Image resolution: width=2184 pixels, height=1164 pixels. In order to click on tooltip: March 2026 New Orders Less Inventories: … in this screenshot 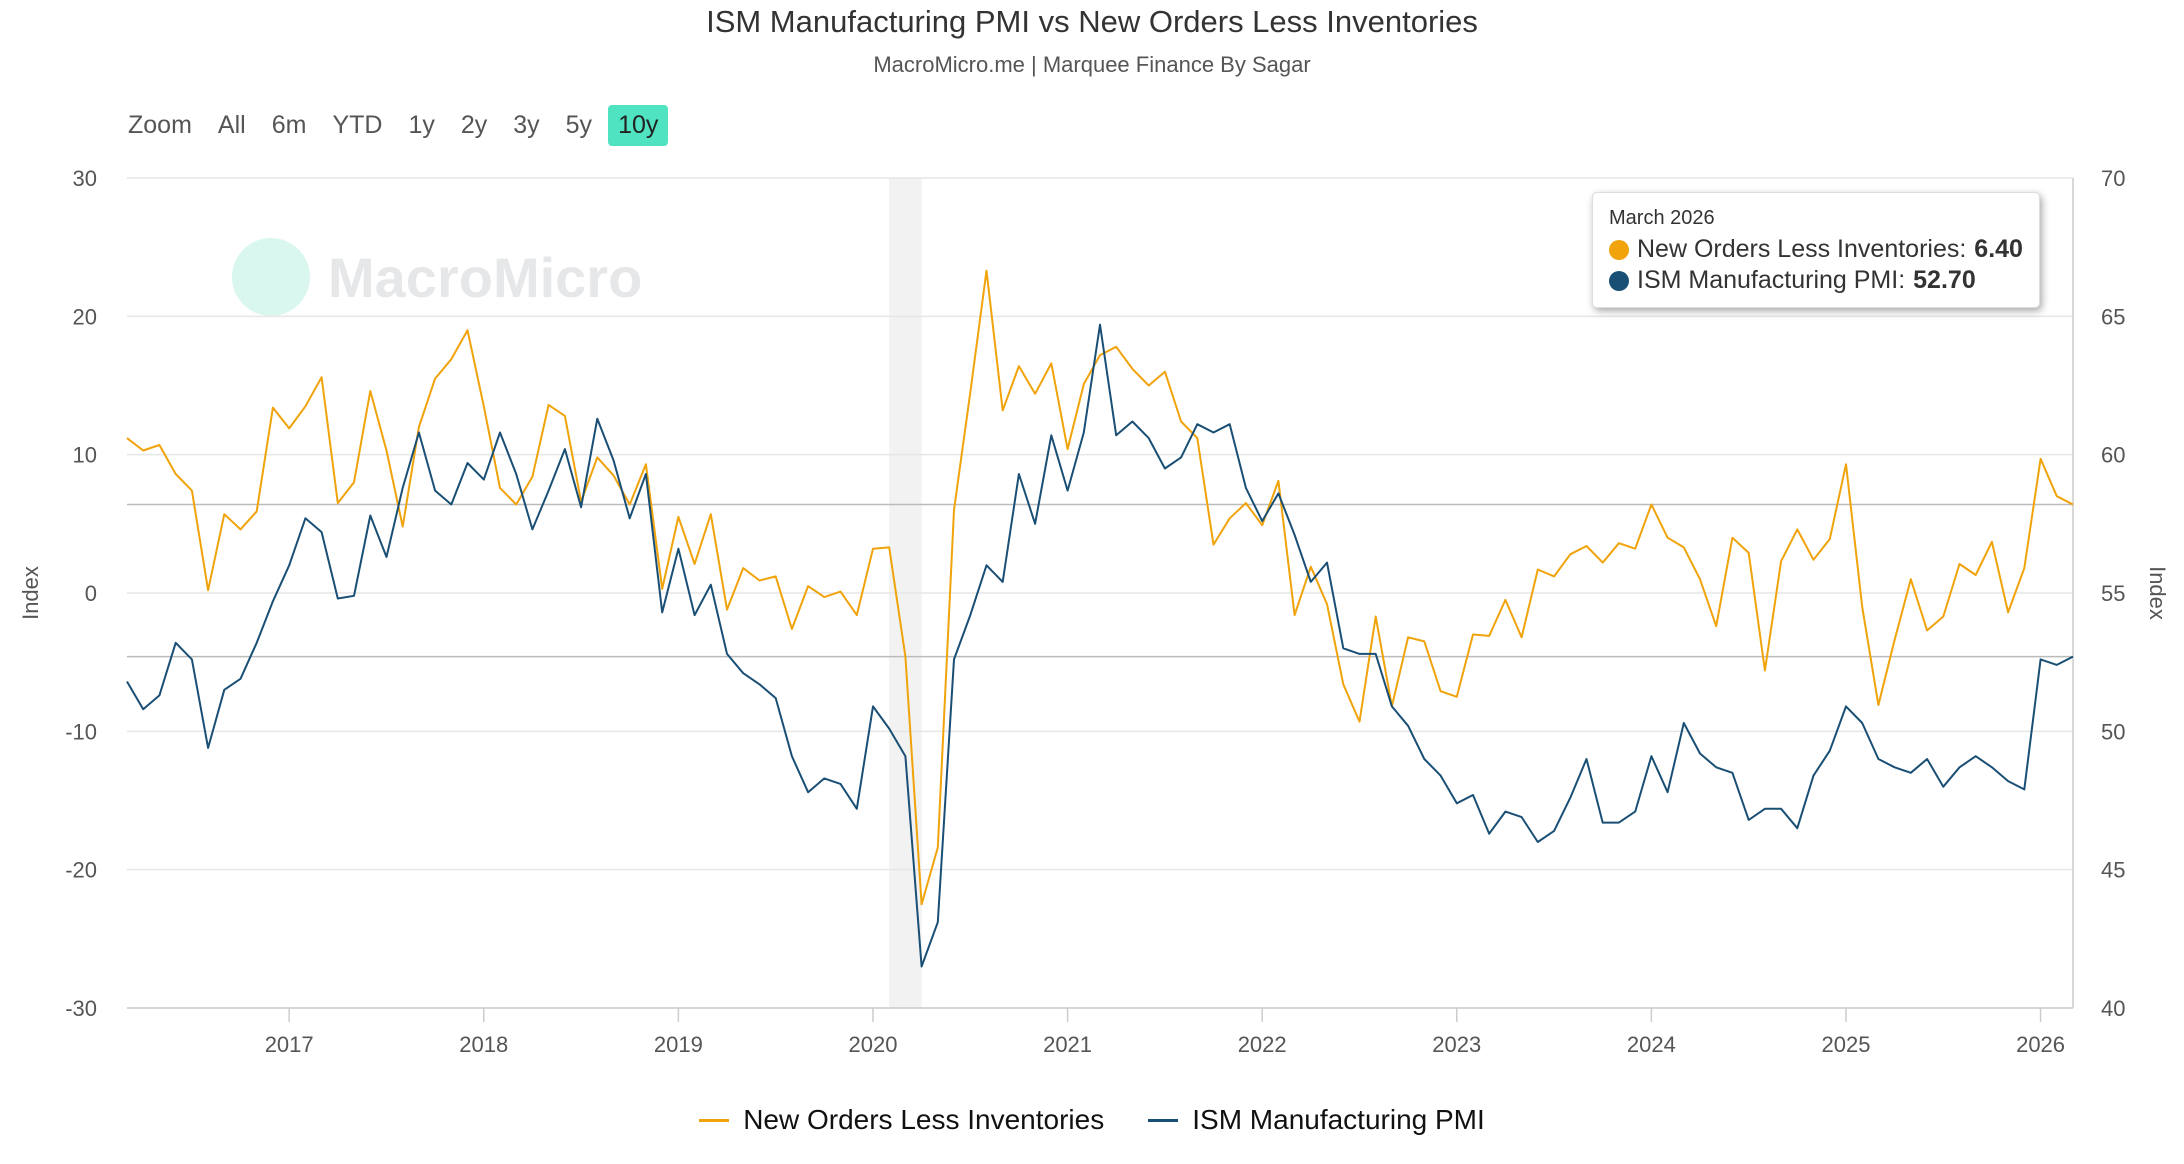, I will do `click(1816, 250)`.